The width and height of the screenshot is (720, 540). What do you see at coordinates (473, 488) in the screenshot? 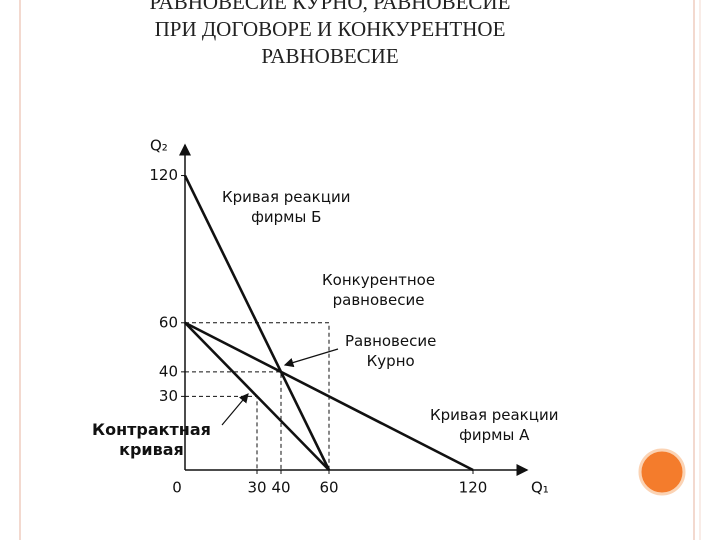
I see `x-tick-label: 120` at bounding box center [473, 488].